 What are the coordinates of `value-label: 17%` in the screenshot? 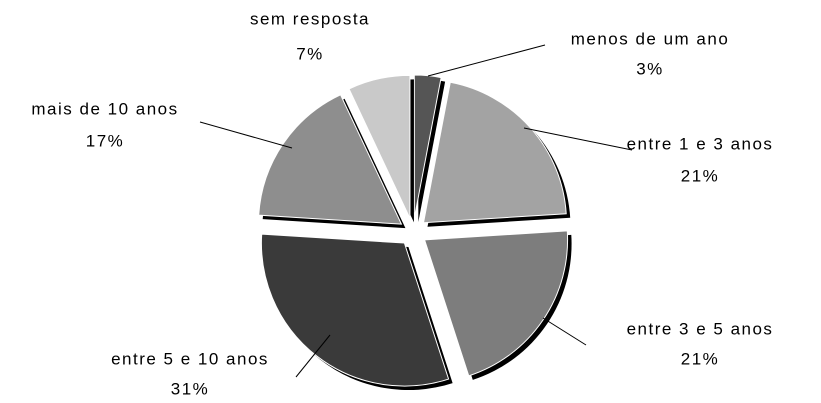 It's located at (105, 140).